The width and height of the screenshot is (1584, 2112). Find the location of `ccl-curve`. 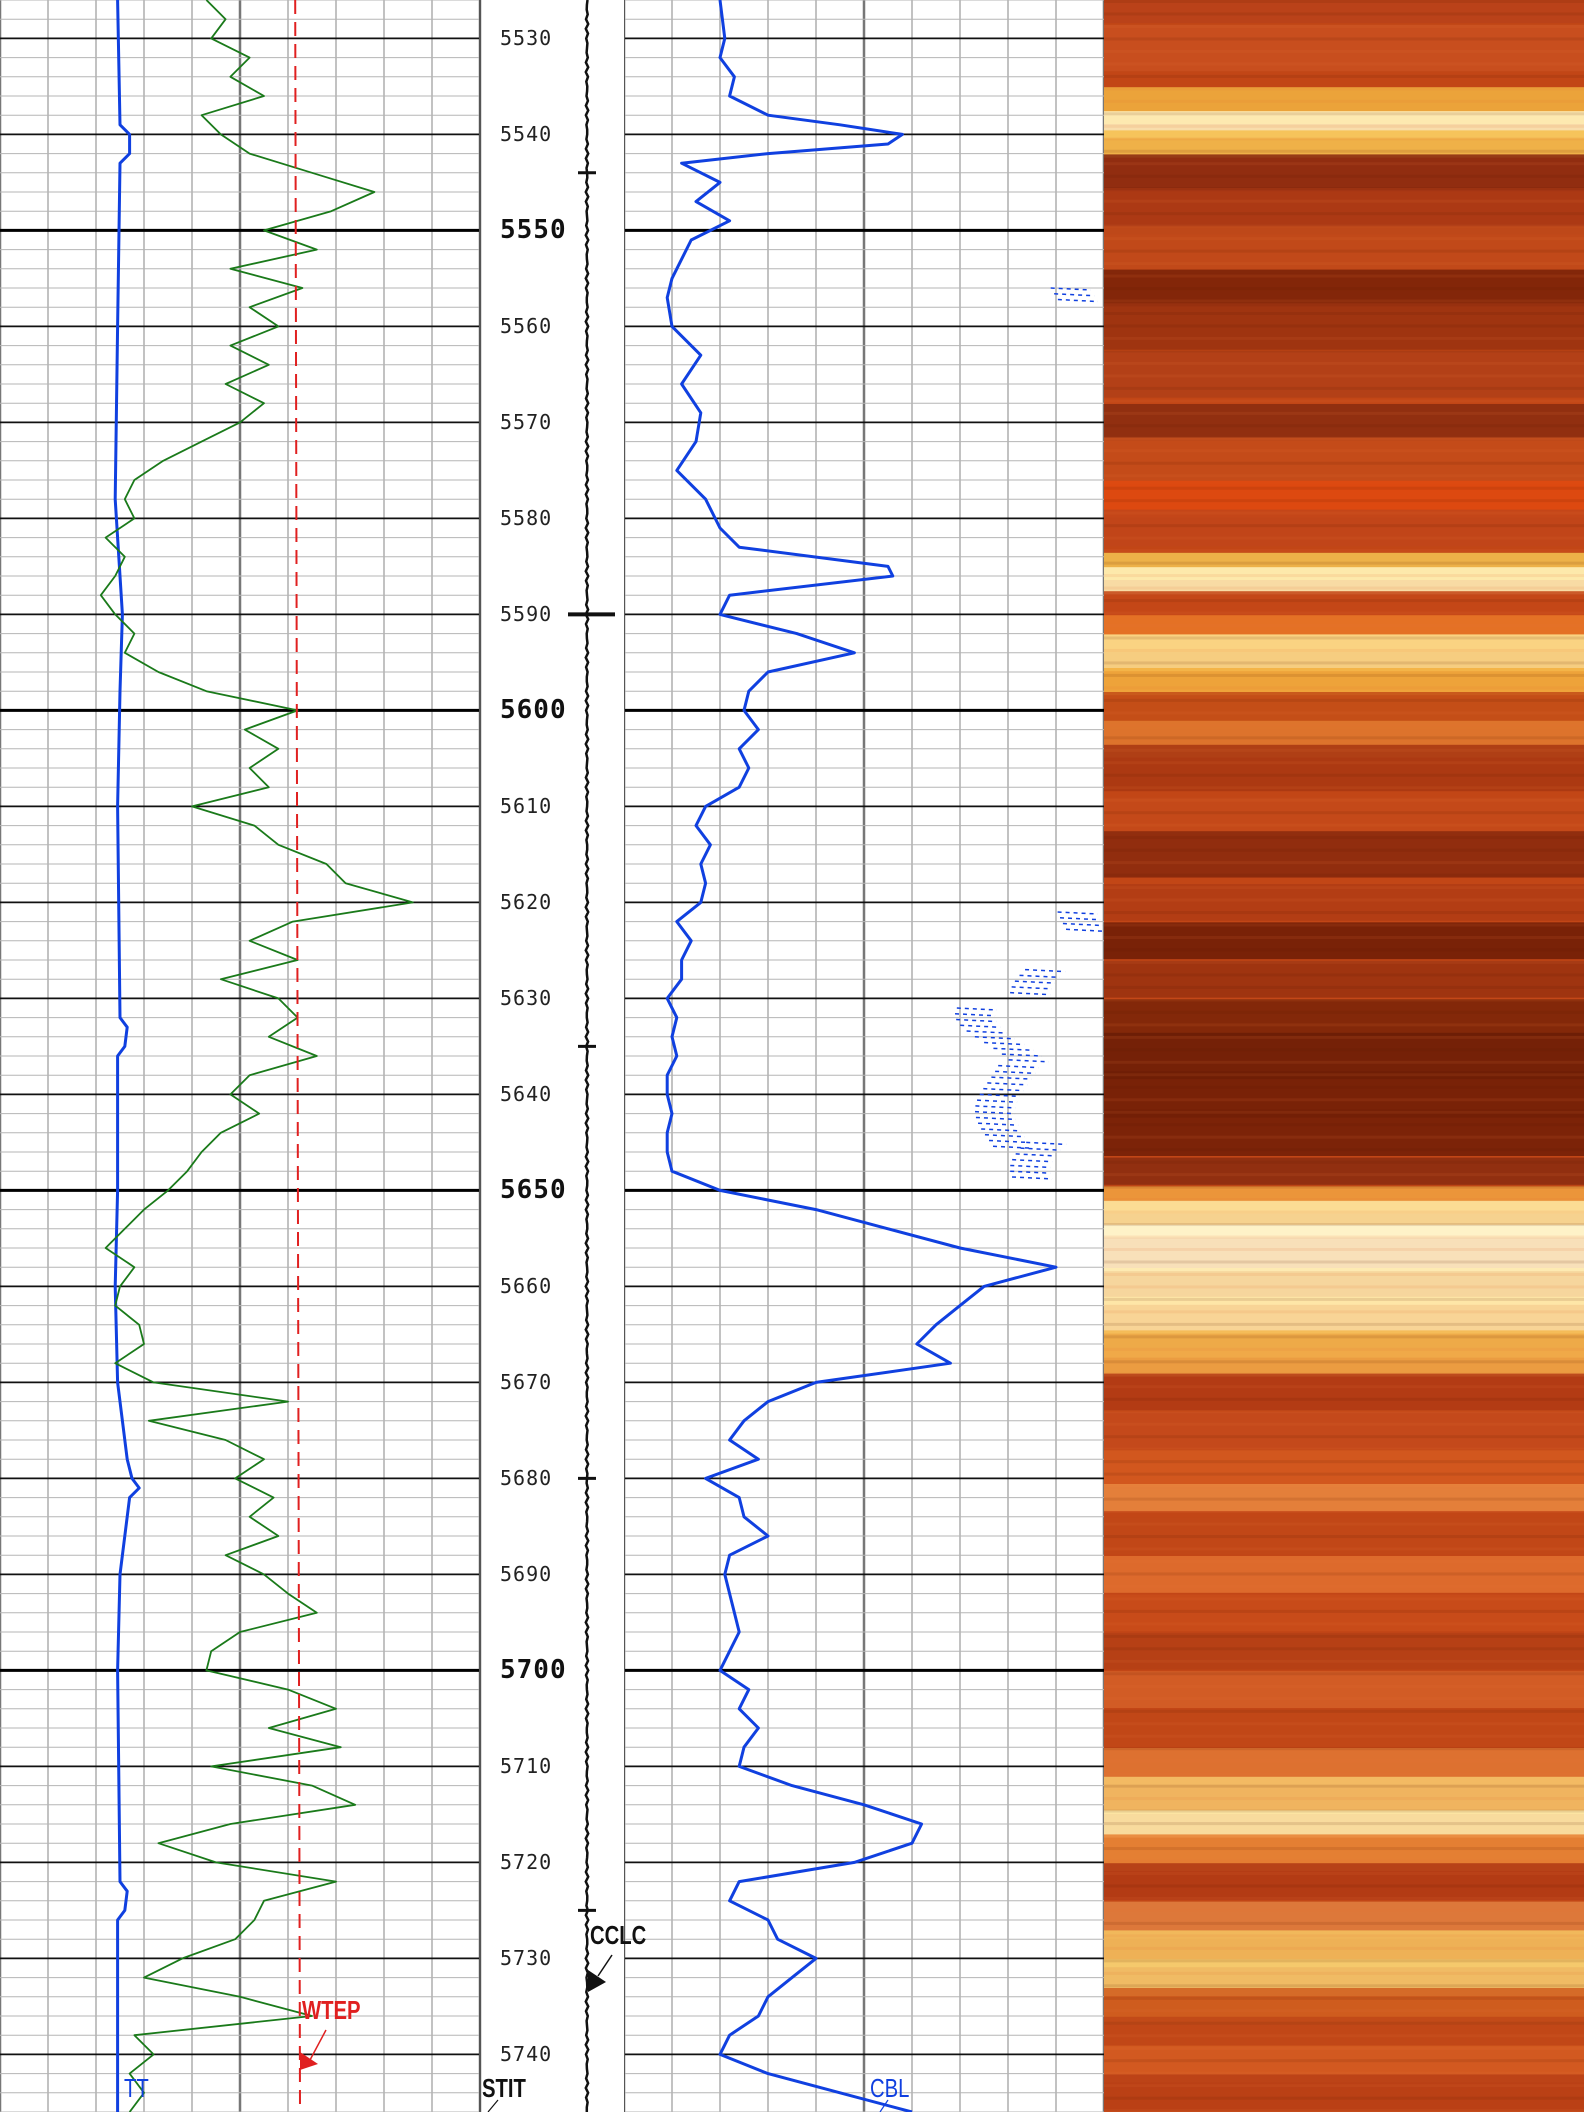

ccl-curve is located at coordinates (587, 1056).